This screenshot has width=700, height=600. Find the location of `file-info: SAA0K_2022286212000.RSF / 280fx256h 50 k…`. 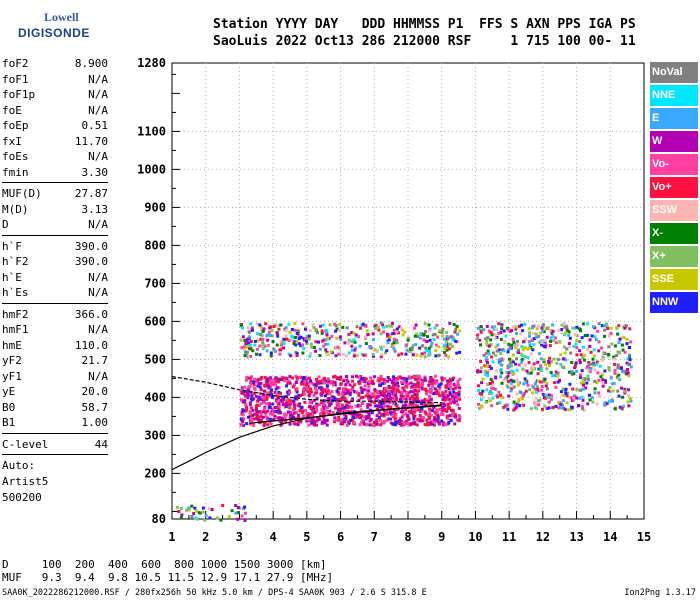

file-info: SAA0K_2022286212000.RSF / 280fx256h 50 k… is located at coordinates (214, 593).